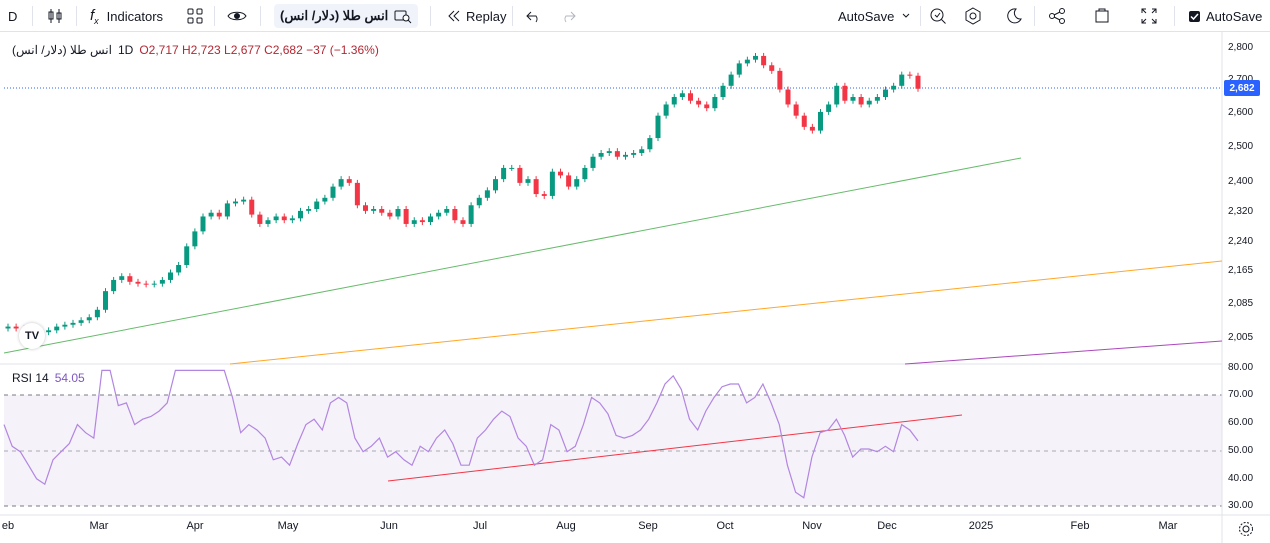  I want to click on price-tick-label: 2,800, so click(1241, 47).